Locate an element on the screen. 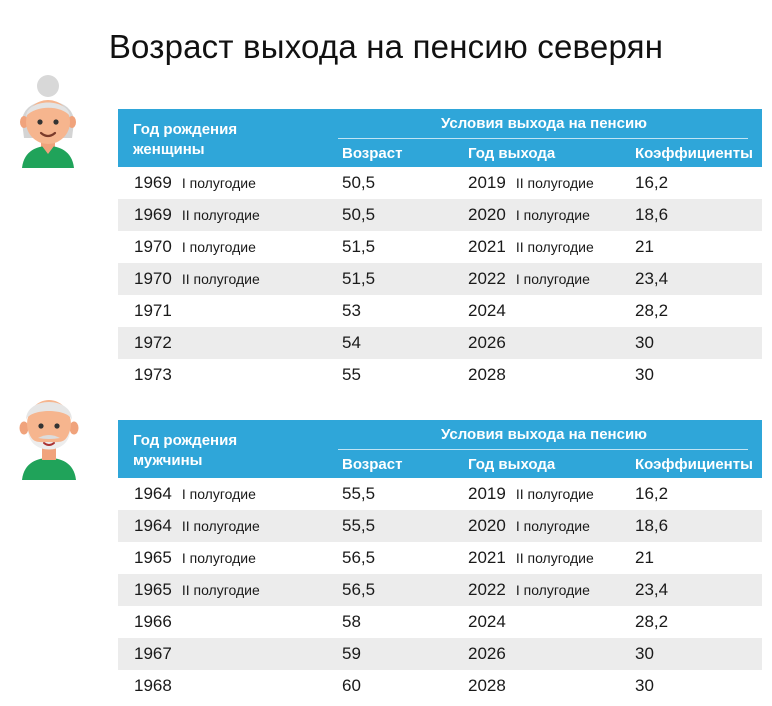 The width and height of the screenshot is (772, 706). coefficient-cell: 28,2 is located at coordinates (651, 622).